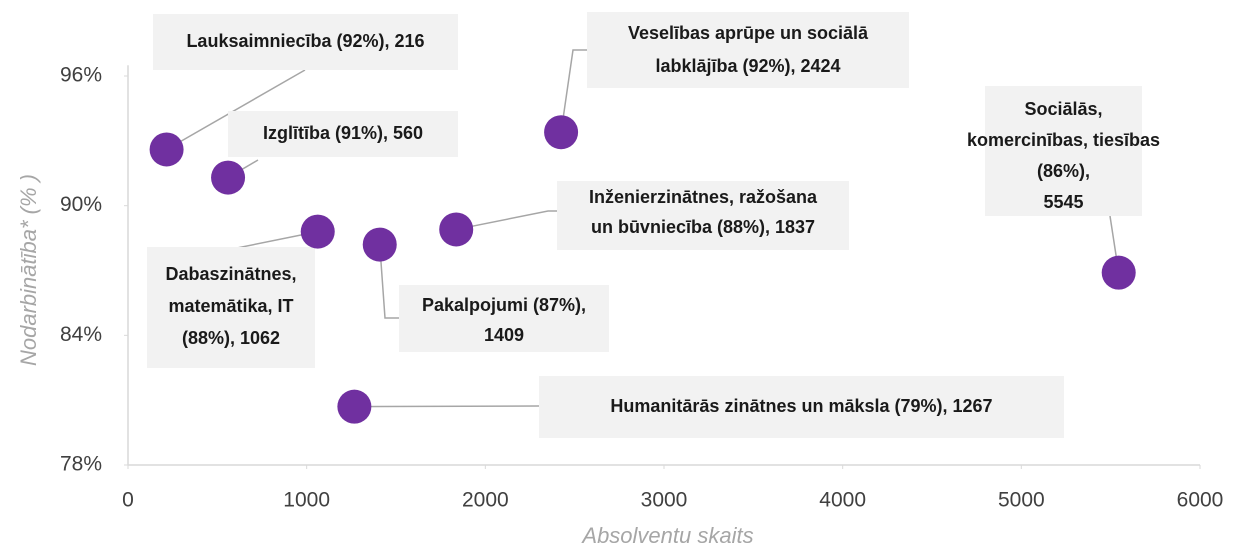 The width and height of the screenshot is (1242, 548). Describe the element at coordinates (81, 334) in the screenshot. I see `y-tick-label: 84%` at that location.